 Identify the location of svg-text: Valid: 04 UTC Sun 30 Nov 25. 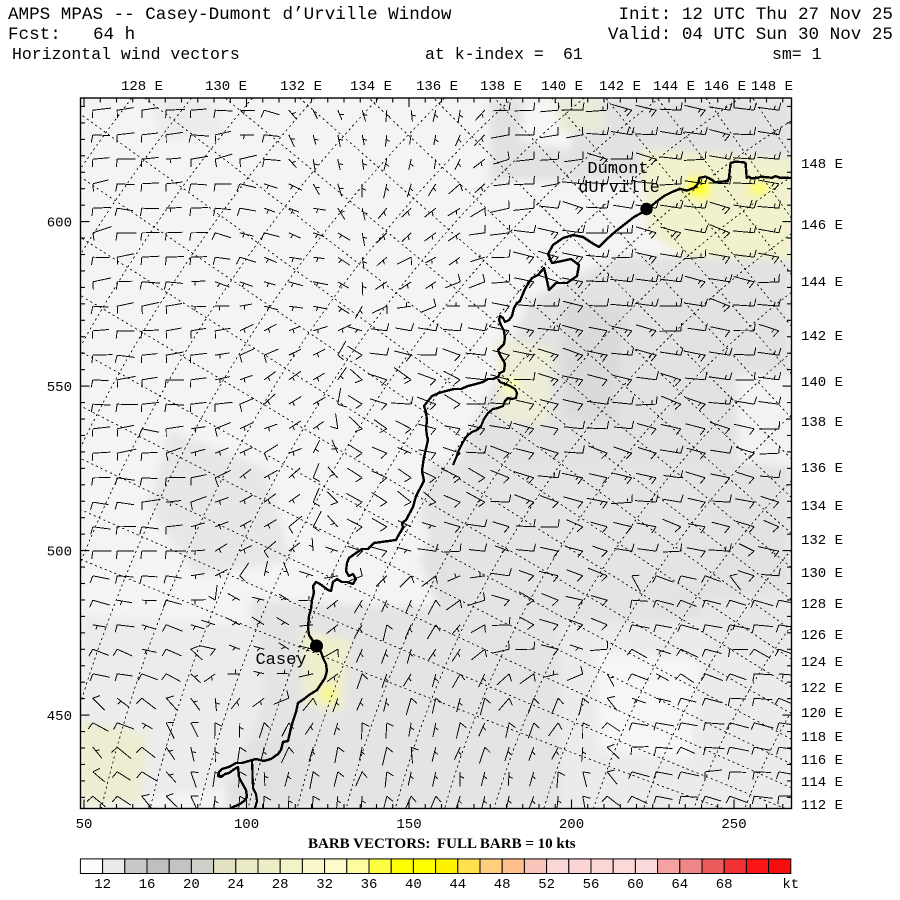
(750, 35).